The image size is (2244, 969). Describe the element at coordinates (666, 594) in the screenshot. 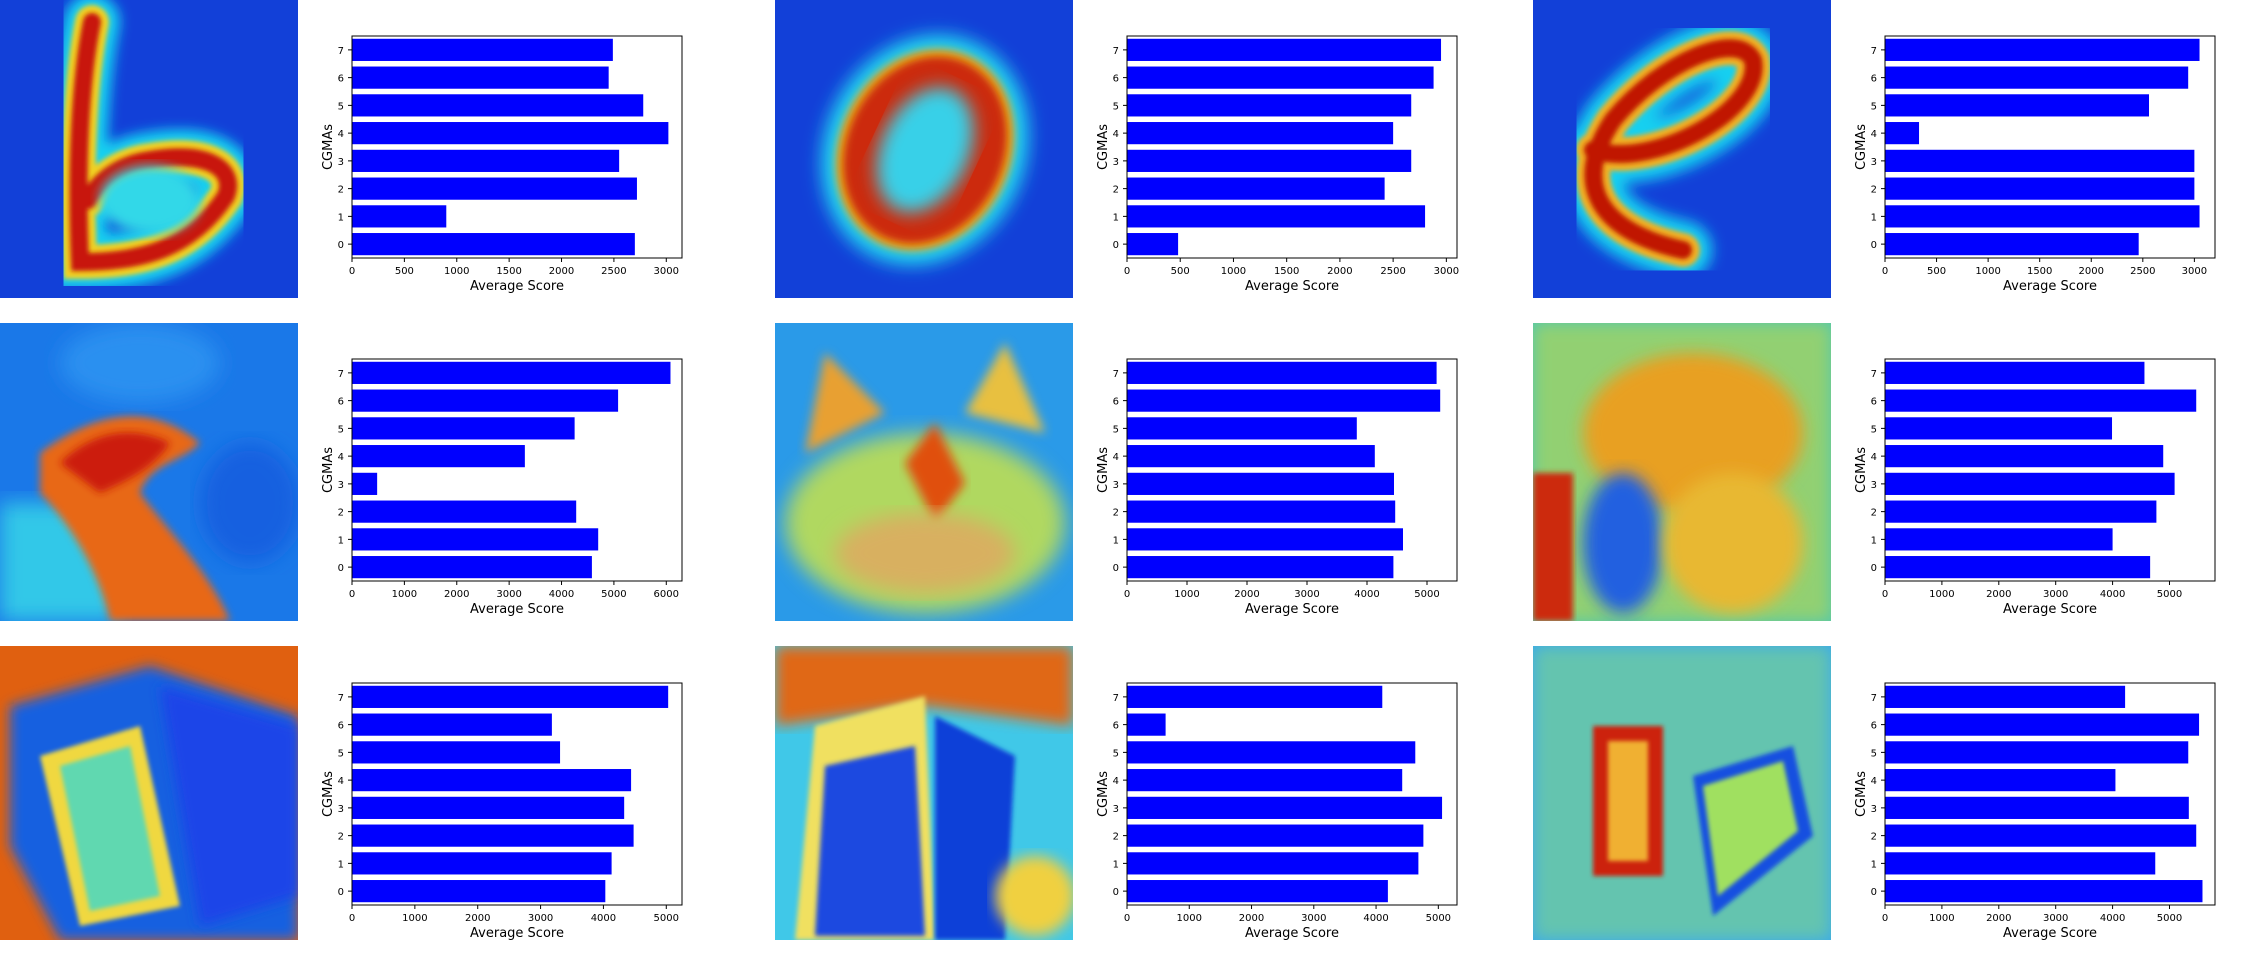

I see `x-tick-label: 6000` at that location.